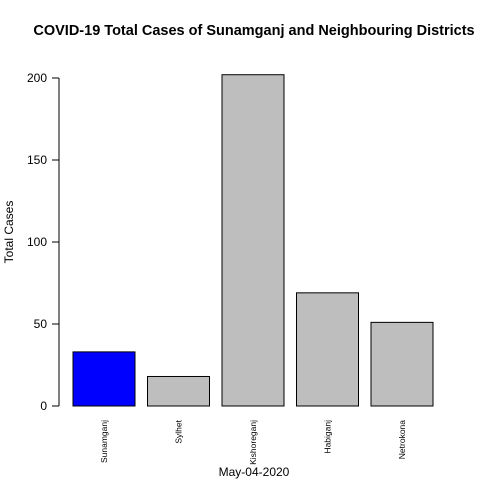 Image resolution: width=480 pixels, height=480 pixels. I want to click on x-tick-label: Netrokona, so click(402, 439).